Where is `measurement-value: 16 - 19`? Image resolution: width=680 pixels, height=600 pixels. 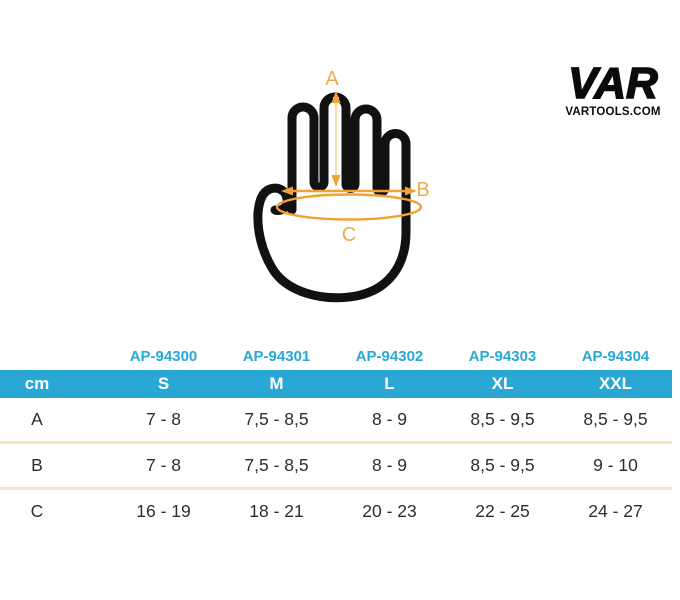 measurement-value: 16 - 19 is located at coordinates (163, 511).